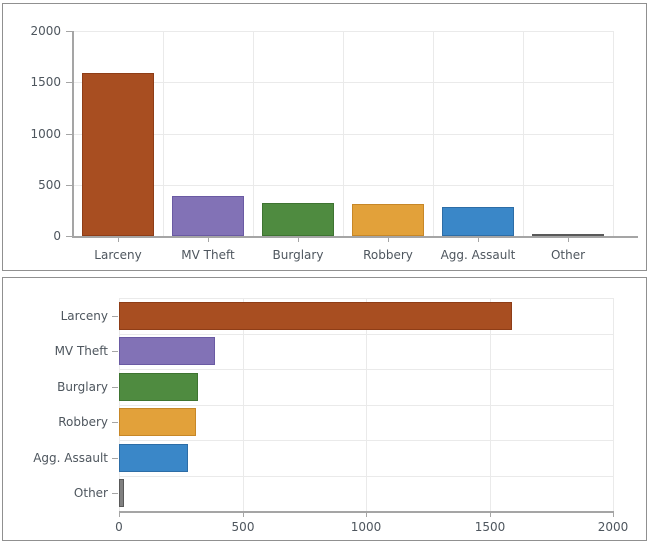  Describe the element at coordinates (490, 527) in the screenshot. I see `x-tick-label-1500: 1500` at that location.